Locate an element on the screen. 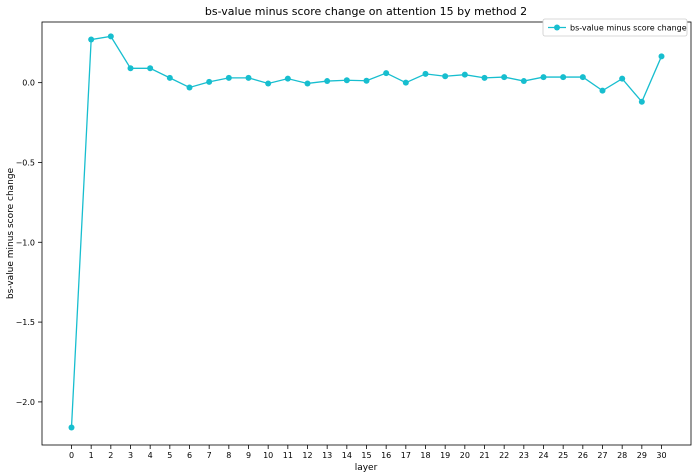 The width and height of the screenshot is (696, 474). x-tick-label: 6 is located at coordinates (189, 455).